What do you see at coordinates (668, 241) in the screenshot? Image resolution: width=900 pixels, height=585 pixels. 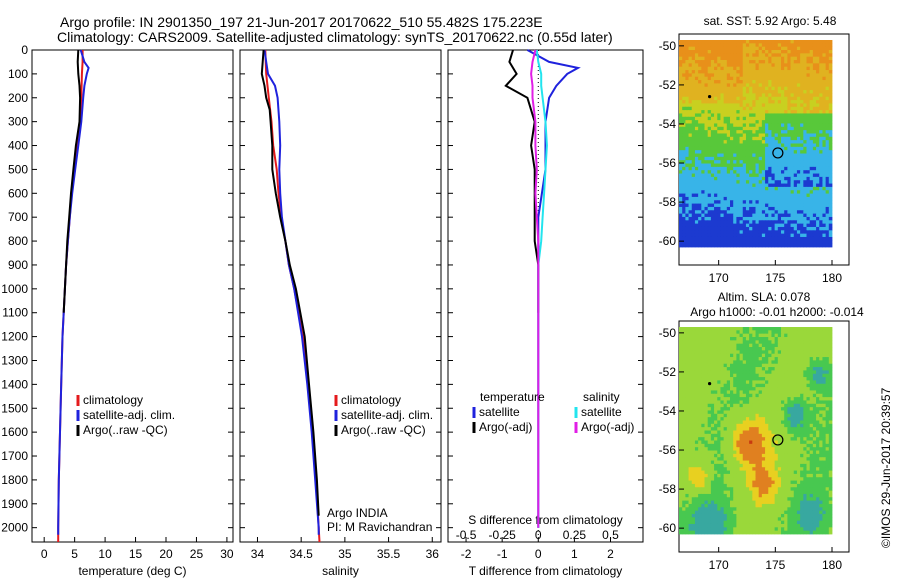 I see `sst-map-ytick-label: -60` at bounding box center [668, 241].